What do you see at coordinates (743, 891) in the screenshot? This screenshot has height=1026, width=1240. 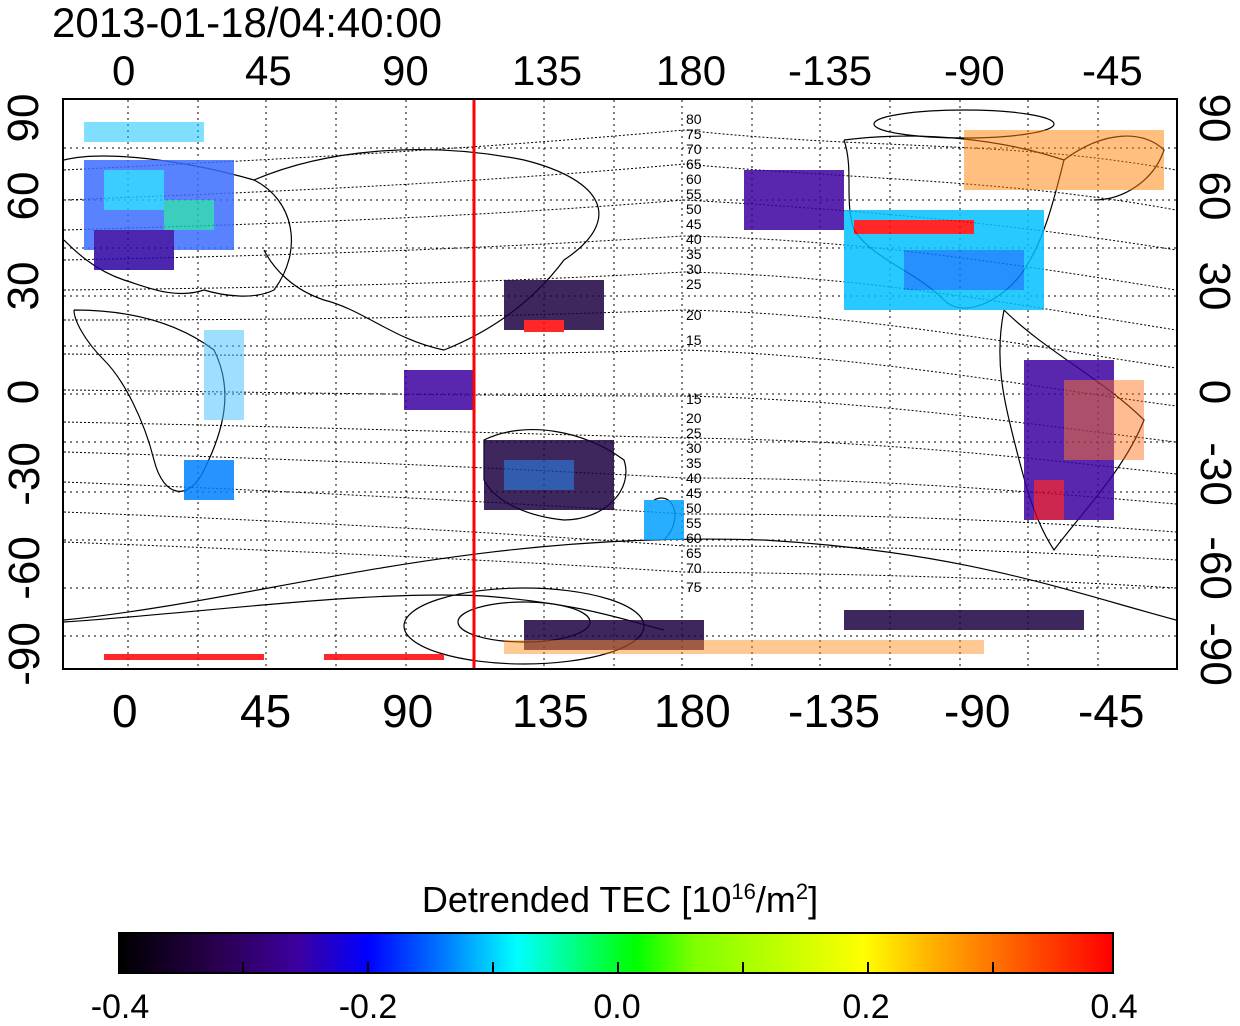 I see `colorbar-title-exponent: 16` at bounding box center [743, 891].